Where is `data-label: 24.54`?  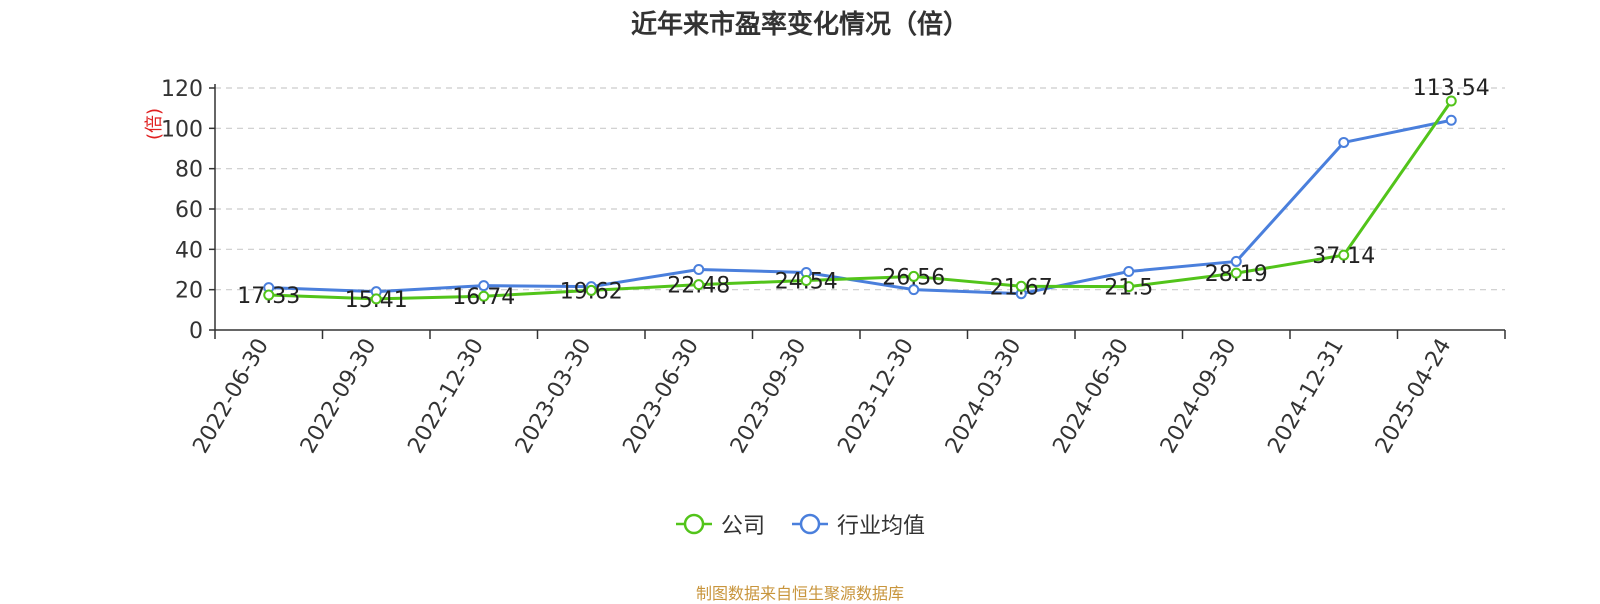 data-label: 24.54 is located at coordinates (806, 282).